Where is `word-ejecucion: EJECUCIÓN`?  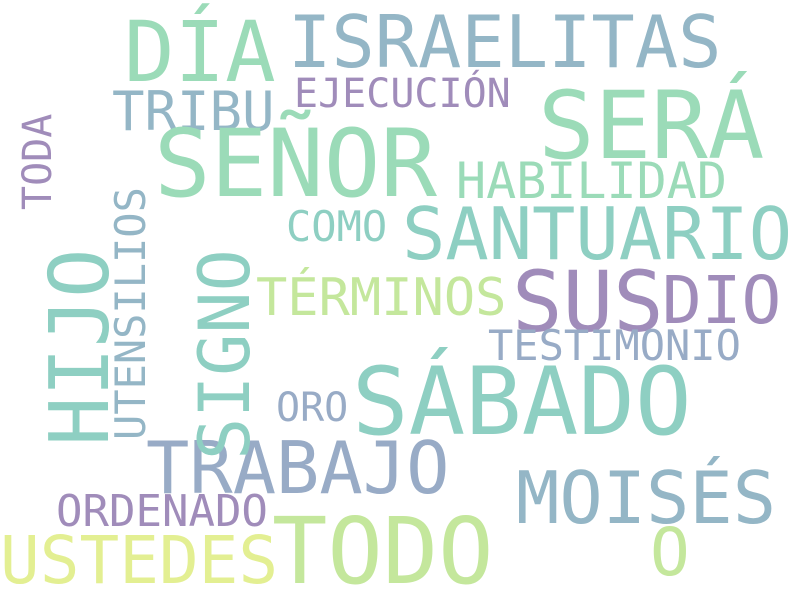
word-ejecucion: EJECUCIÓN is located at coordinates (402, 94).